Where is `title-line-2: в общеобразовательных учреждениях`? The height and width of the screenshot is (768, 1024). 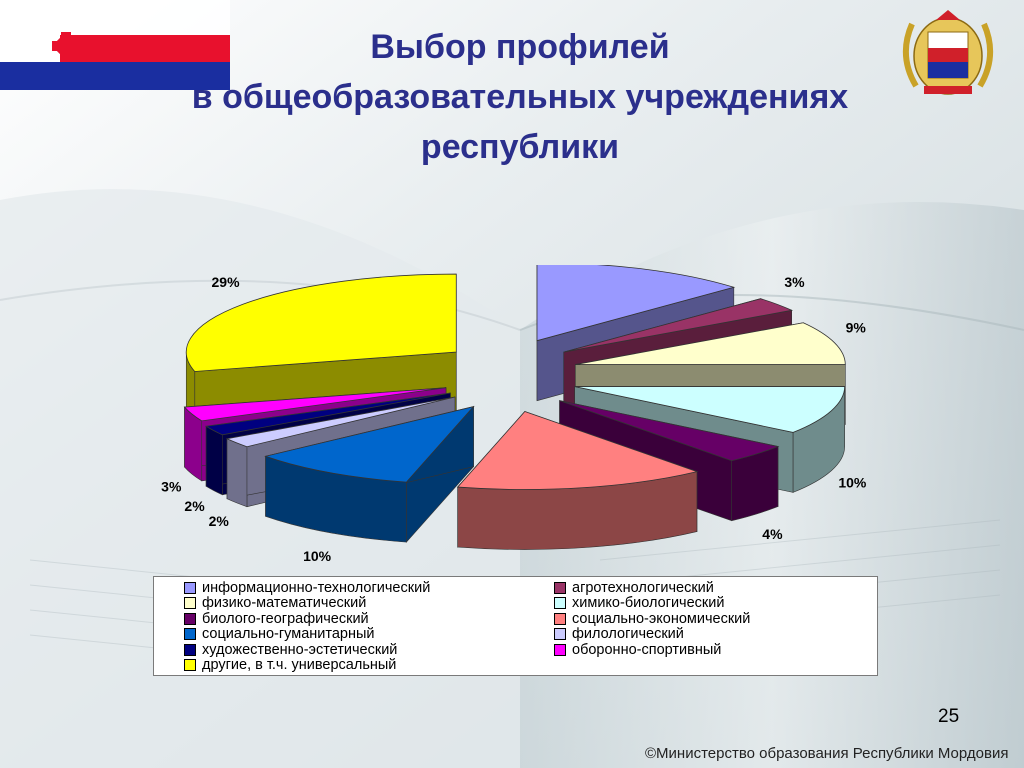
title-line-2: в общеобразовательных учреждениях is located at coordinates (520, 97).